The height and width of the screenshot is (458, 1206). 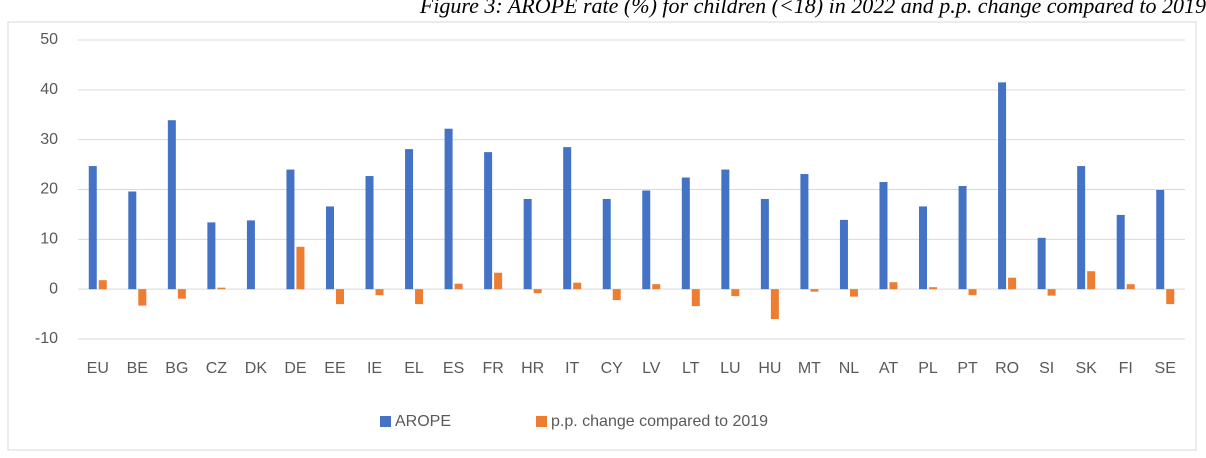 What do you see at coordinates (49, 239) in the screenshot?
I see `y-tick-label: 10` at bounding box center [49, 239].